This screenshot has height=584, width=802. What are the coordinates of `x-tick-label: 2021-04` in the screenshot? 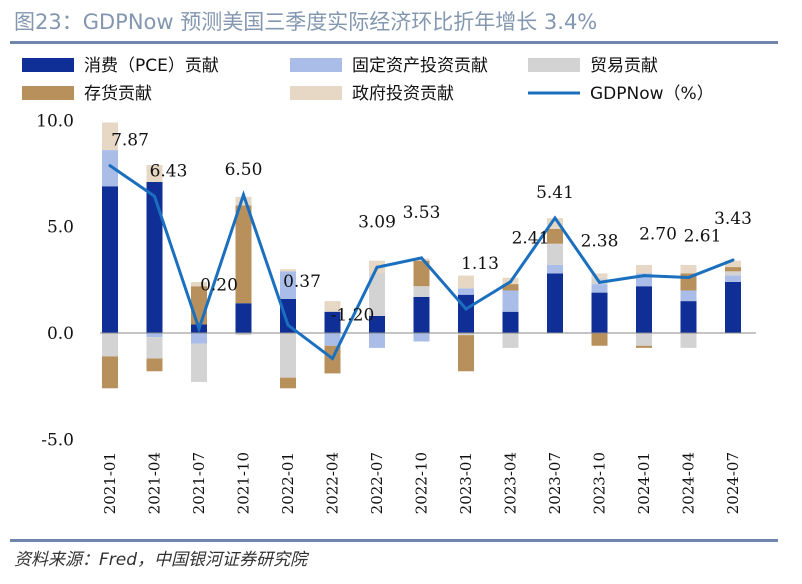 It's located at (155, 483).